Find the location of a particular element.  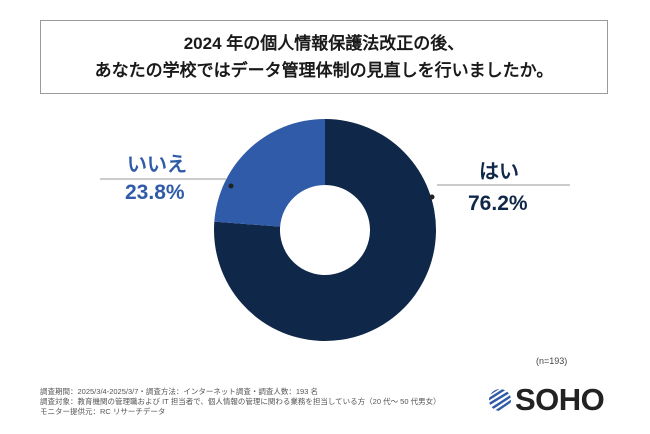

sample-size: (n=193) is located at coordinates (552, 361).